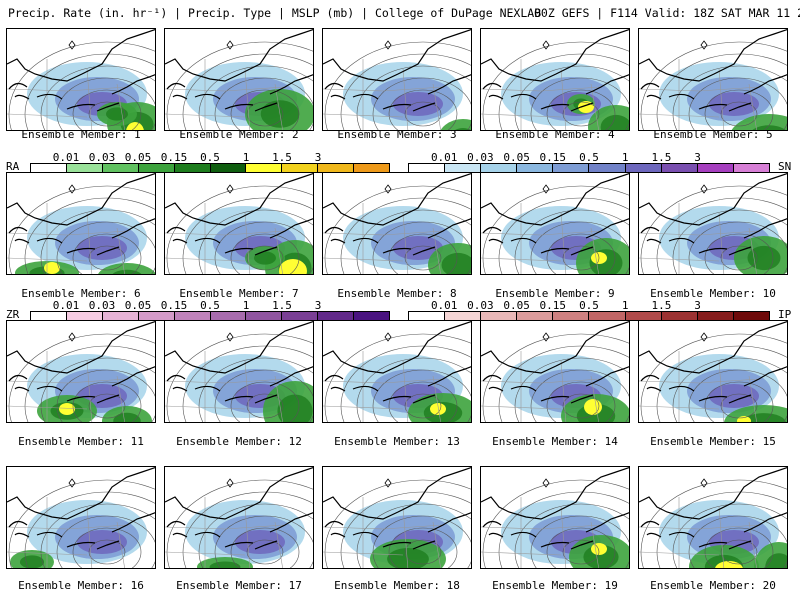  Describe the element at coordinates (81, 441) in the screenshot. I see `ensemble-member-label: Ensemble Member: 11` at that location.